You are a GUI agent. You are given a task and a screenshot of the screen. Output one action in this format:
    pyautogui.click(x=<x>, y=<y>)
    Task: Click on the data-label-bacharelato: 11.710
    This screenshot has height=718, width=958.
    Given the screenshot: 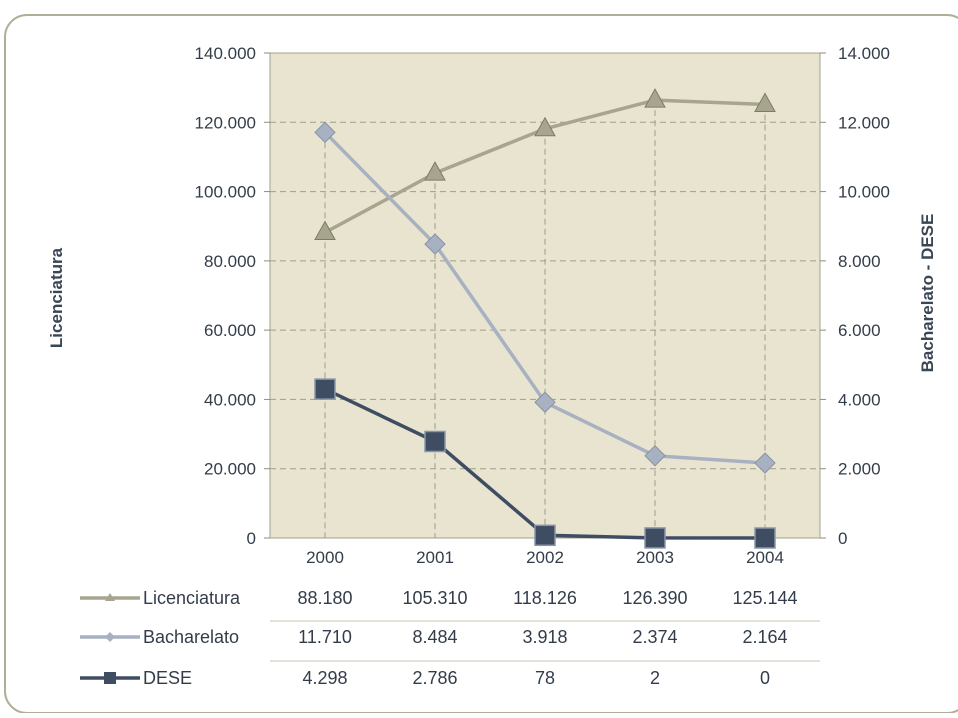 What is the action you would take?
    pyautogui.click(x=325, y=637)
    